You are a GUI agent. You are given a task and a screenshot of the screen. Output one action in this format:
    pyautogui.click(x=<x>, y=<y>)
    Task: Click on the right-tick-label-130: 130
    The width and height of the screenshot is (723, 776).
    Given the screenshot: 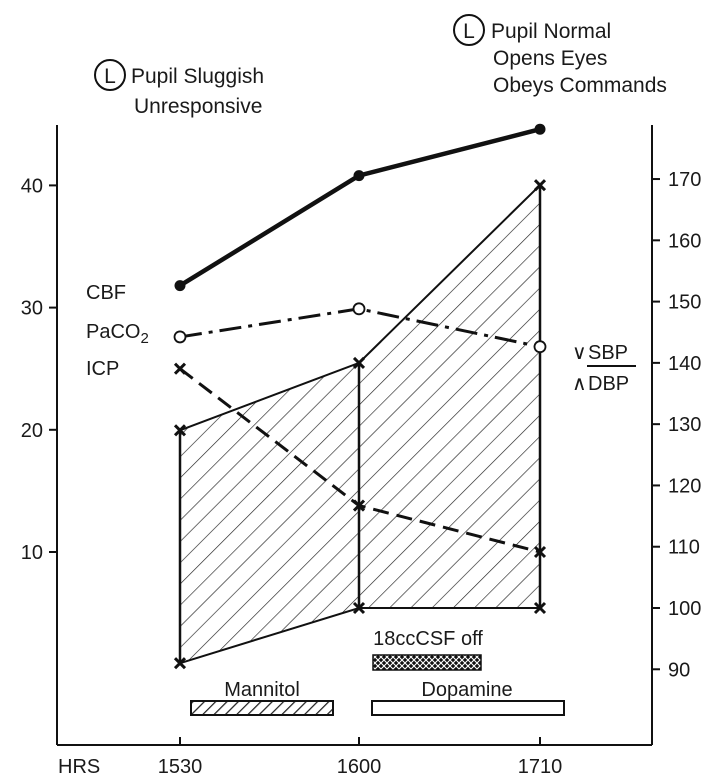 What is the action you would take?
    pyautogui.click(x=684, y=425)
    